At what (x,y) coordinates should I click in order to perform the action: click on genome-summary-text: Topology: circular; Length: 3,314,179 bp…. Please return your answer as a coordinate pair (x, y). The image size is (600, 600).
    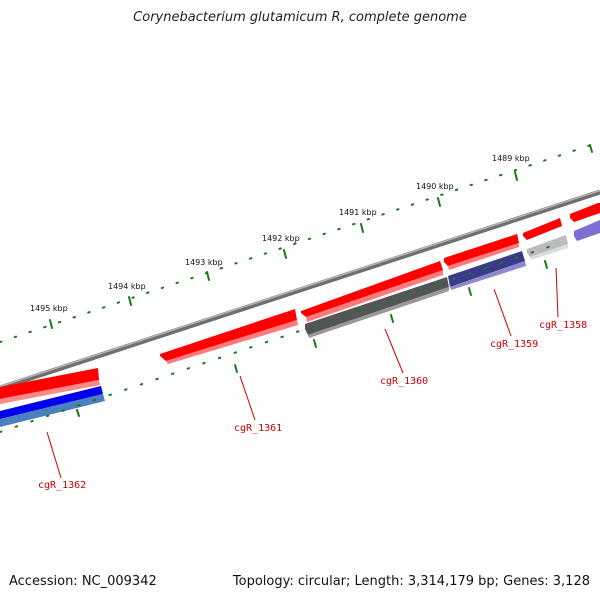
    Looking at the image, I should click on (411, 581).